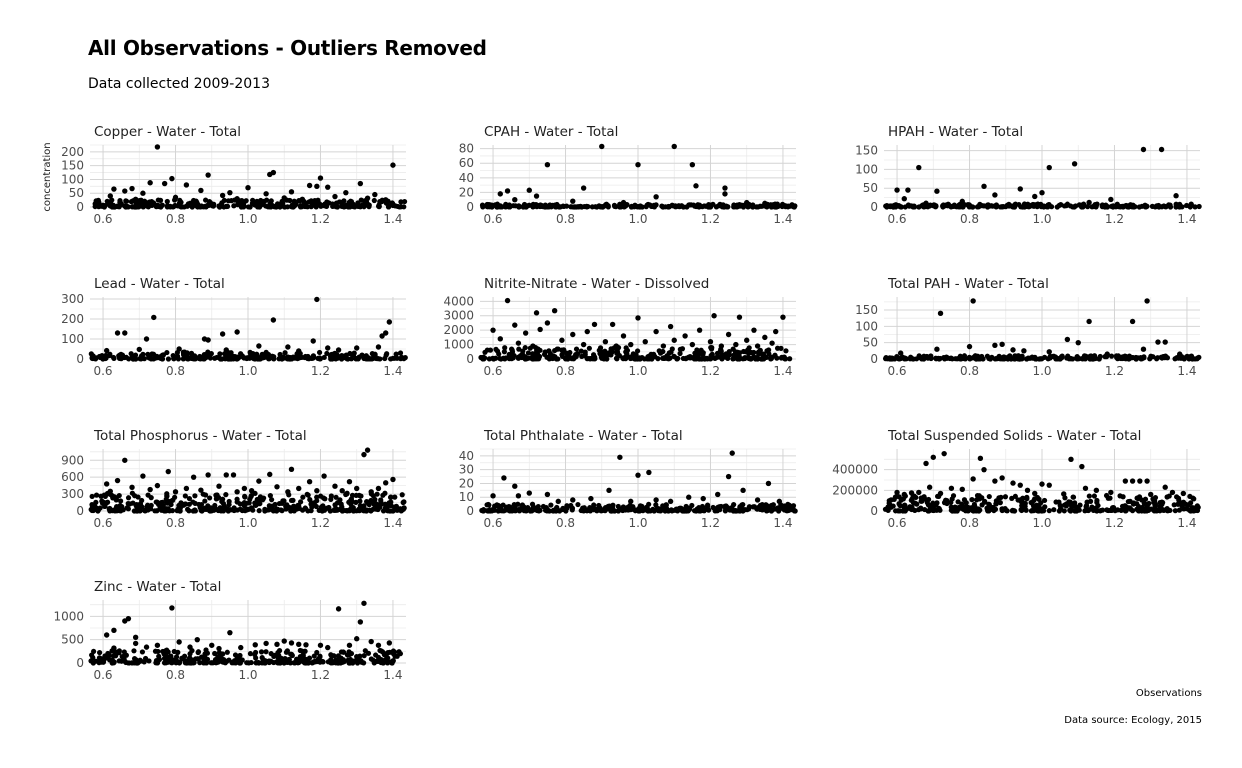 This screenshot has width=1242, height=768. Describe the element at coordinates (1133, 720) in the screenshot. I see `caption: Data source: Ecology, 2015` at that location.